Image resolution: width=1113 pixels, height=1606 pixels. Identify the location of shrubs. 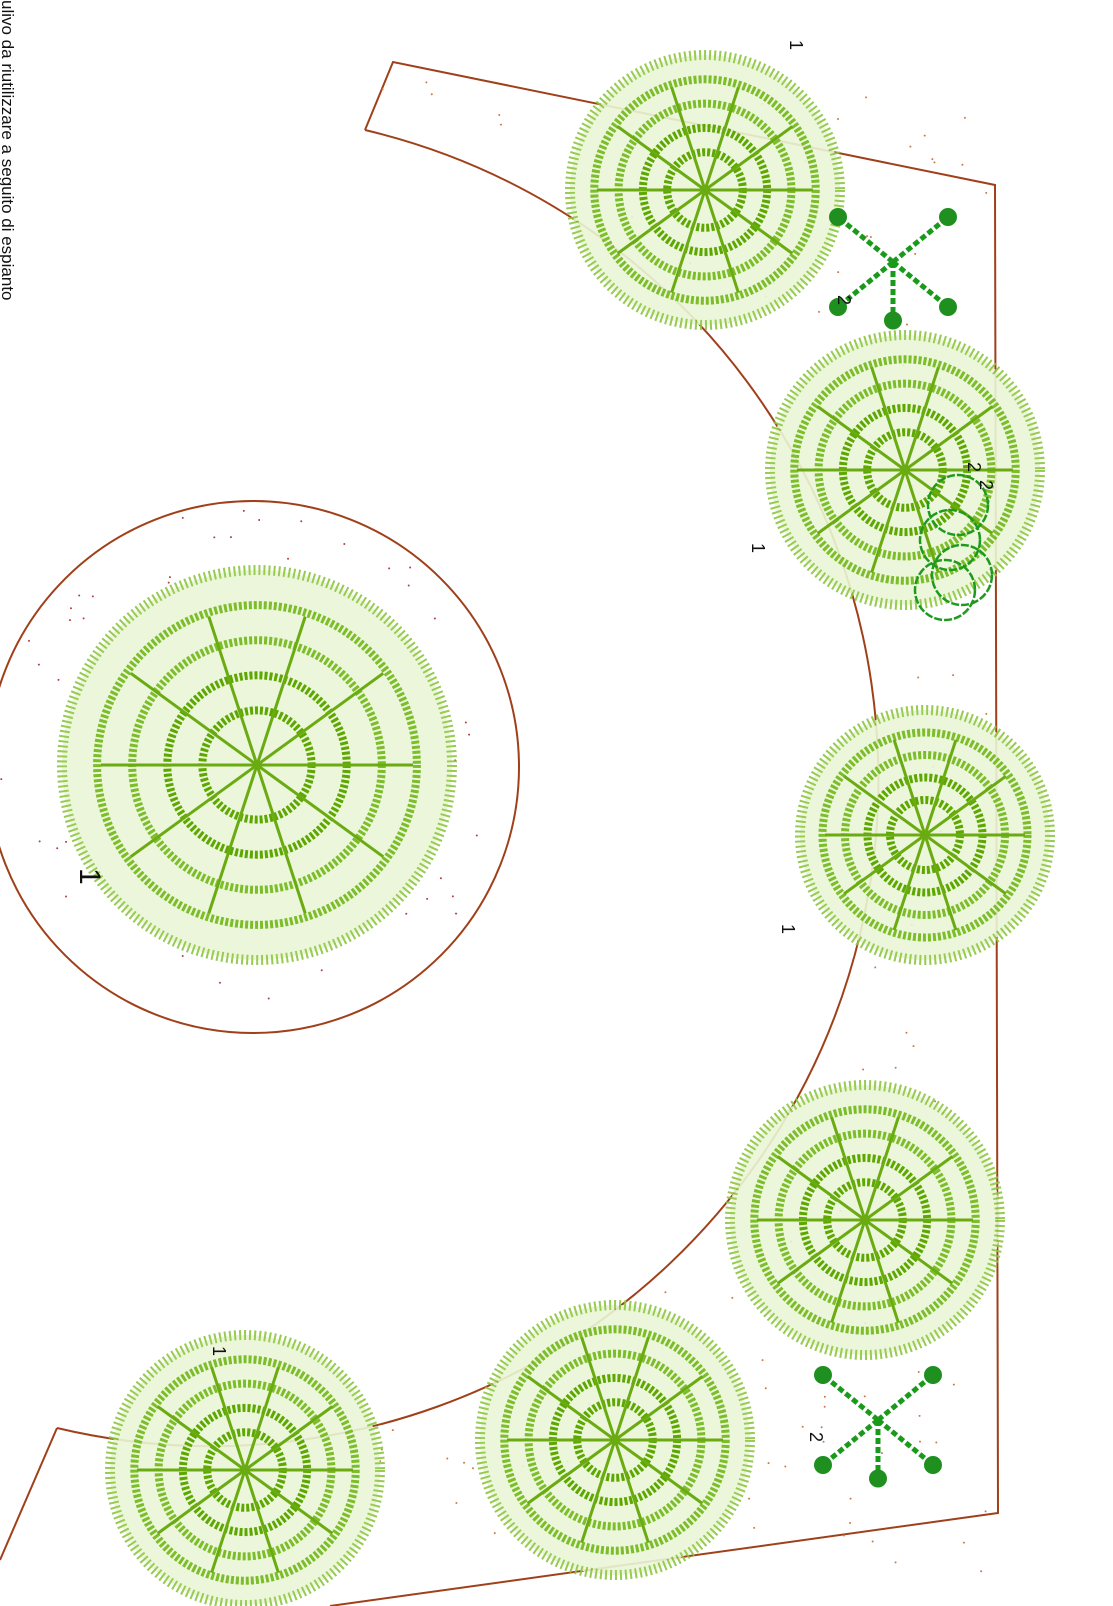
(904, 848).